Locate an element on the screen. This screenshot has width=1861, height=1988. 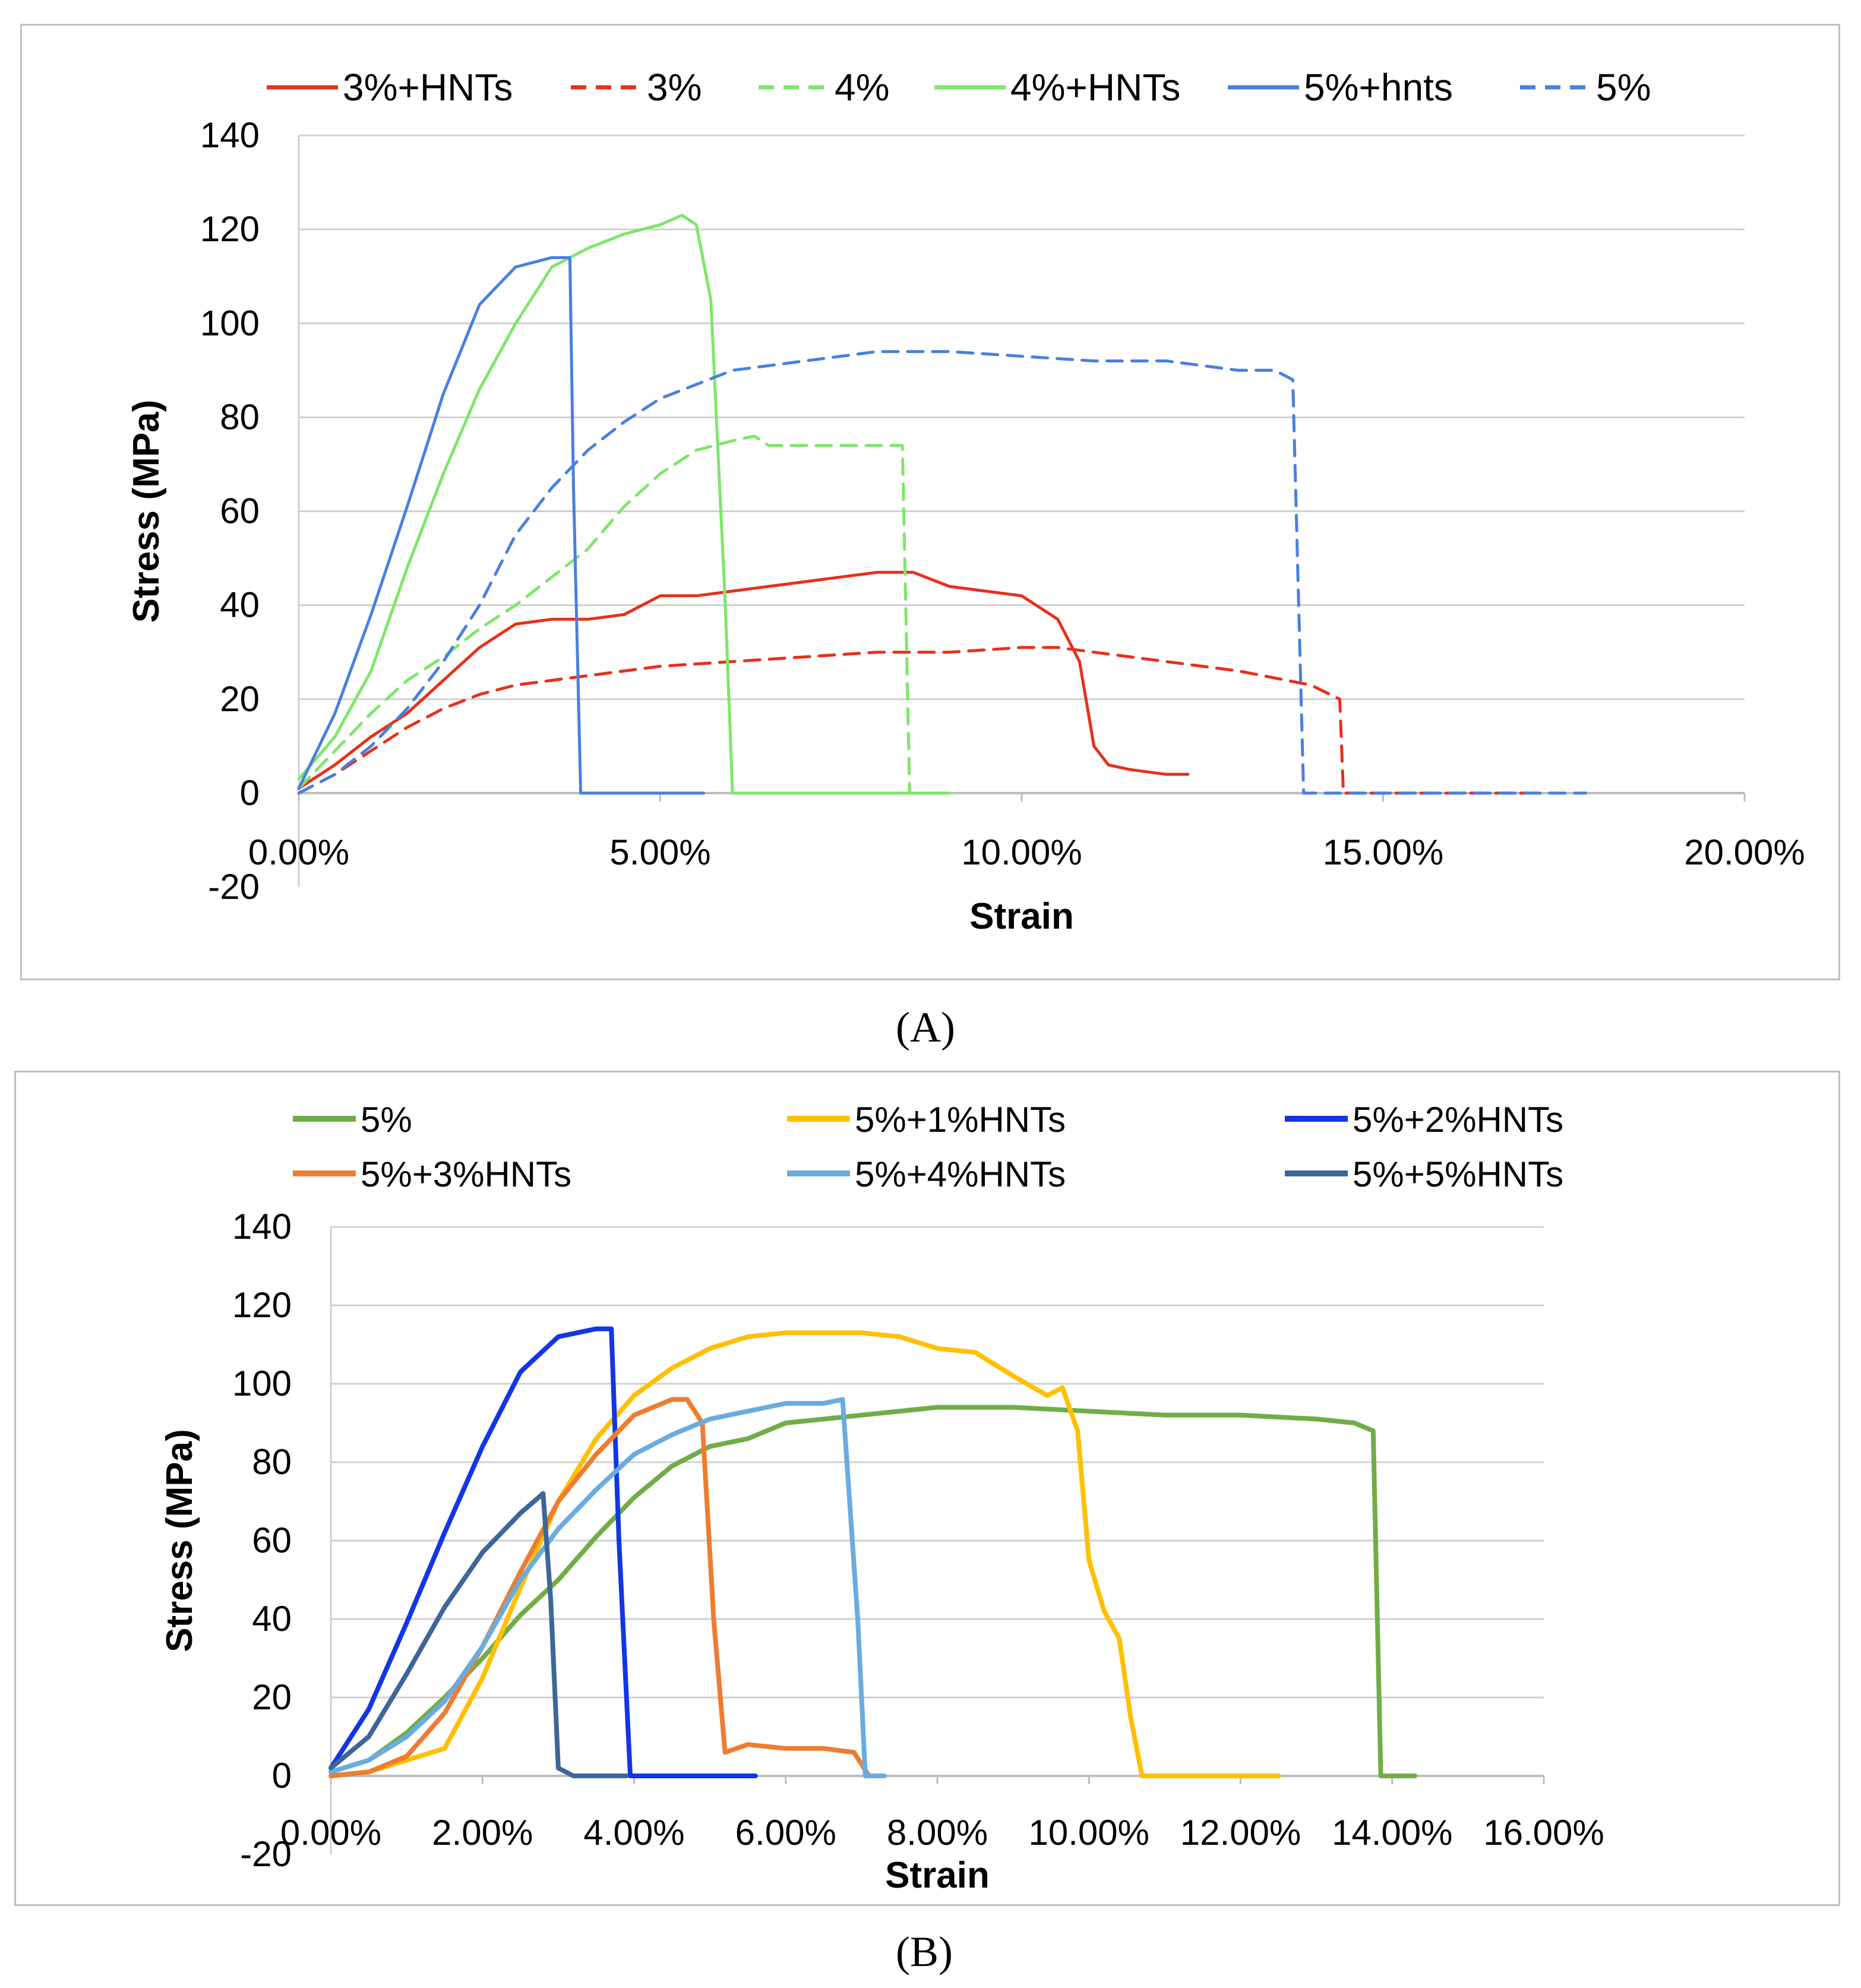
chart-b-label: (B) is located at coordinates (924, 1952).